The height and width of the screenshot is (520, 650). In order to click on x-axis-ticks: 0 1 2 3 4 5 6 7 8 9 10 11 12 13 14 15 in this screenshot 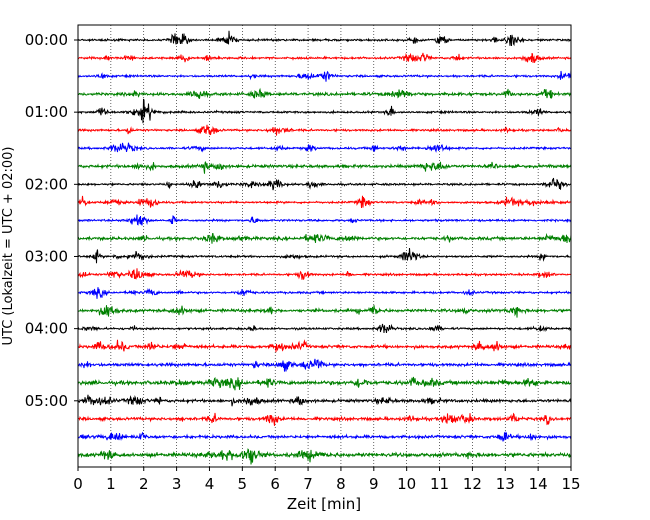, I will do `click(327, 480)`.